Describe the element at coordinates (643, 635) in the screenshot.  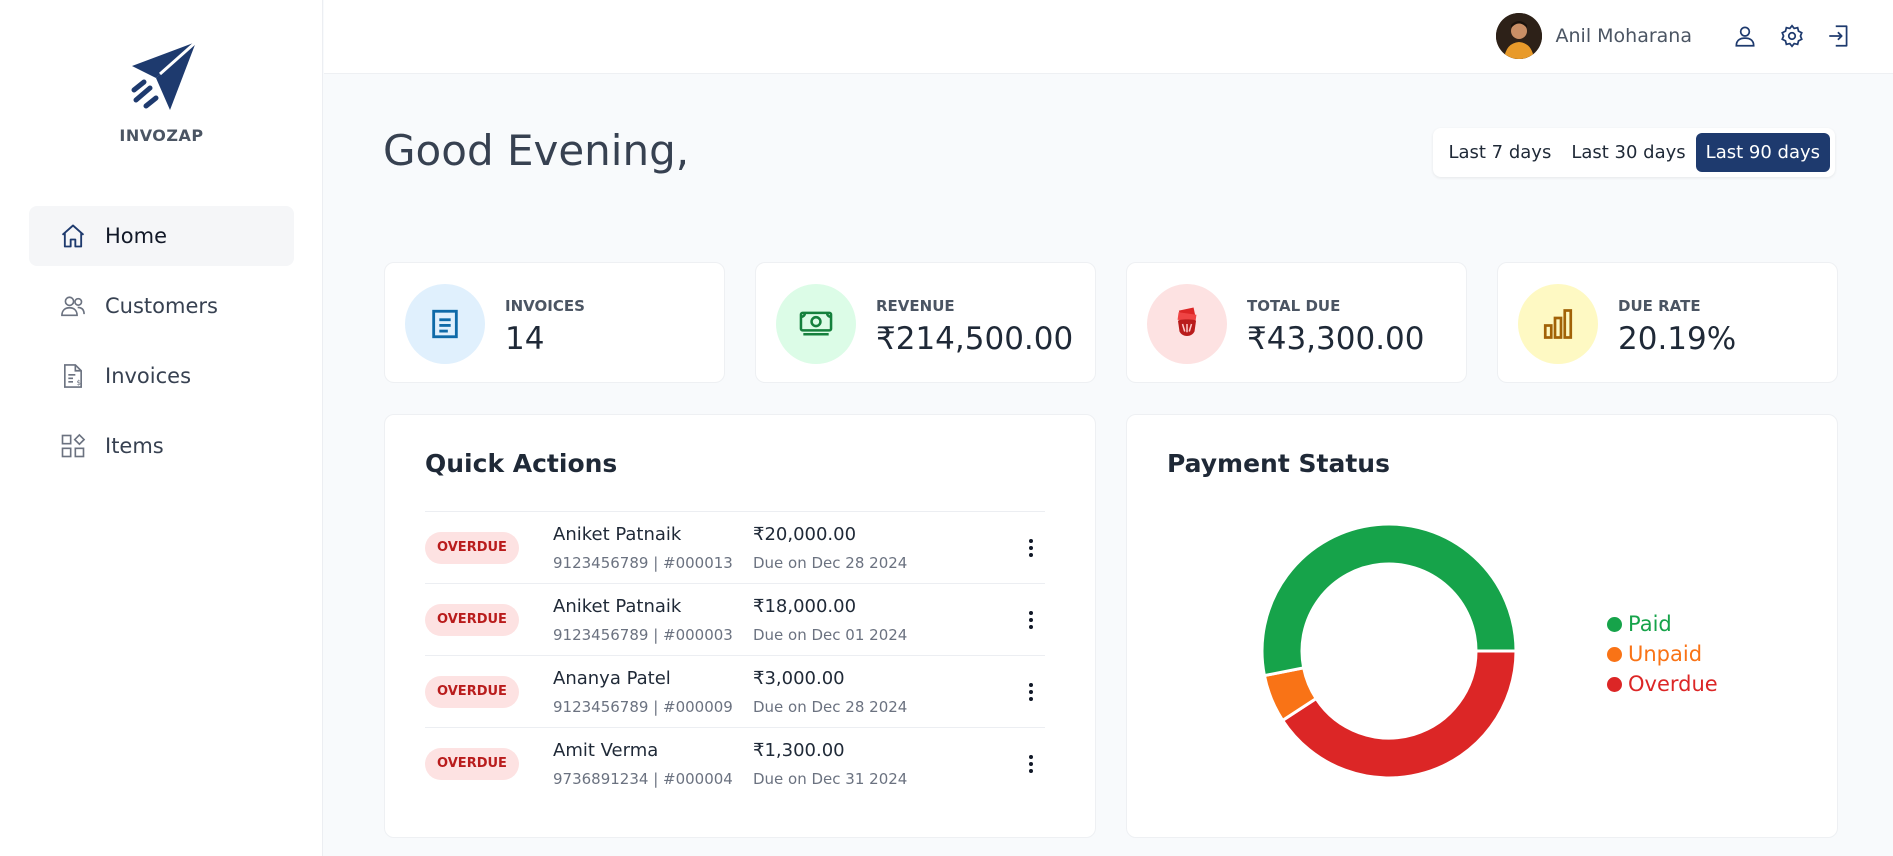
I see `invoice-ref: 9123456789 | #000003` at that location.